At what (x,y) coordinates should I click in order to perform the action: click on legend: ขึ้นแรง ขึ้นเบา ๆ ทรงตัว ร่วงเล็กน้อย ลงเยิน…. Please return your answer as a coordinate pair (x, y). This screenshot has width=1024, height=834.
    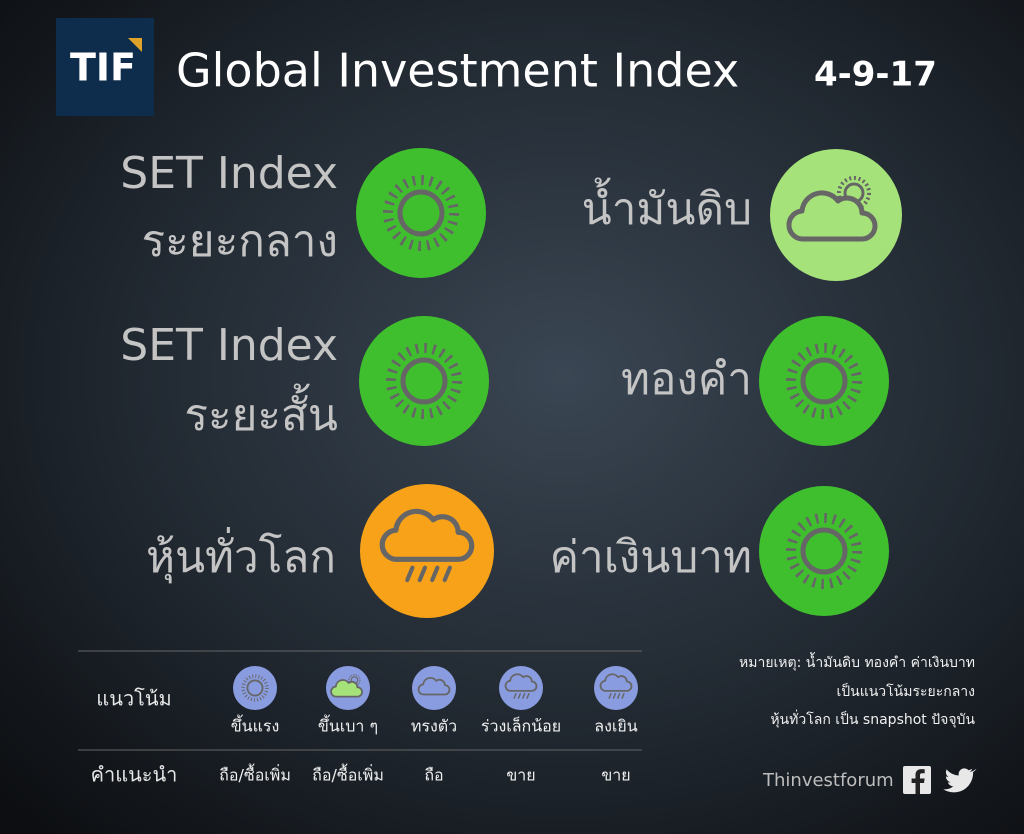
    Looking at the image, I should click on (428, 725).